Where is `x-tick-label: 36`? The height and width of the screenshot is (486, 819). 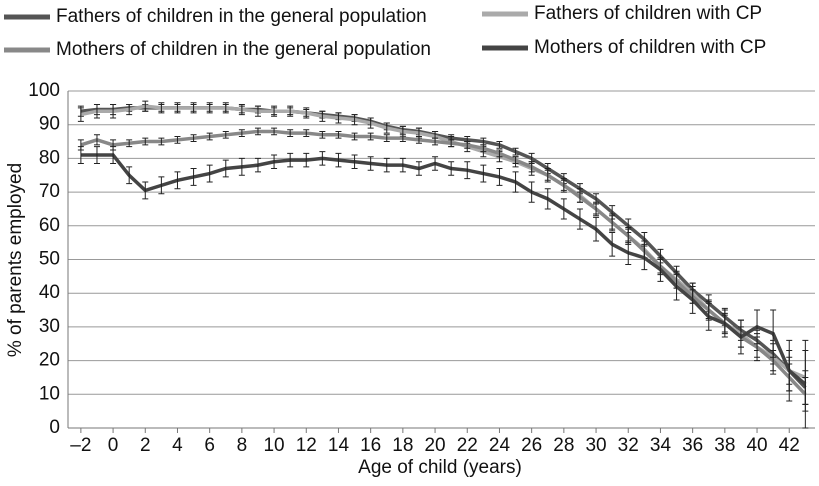 x-tick-label: 36 is located at coordinates (692, 445).